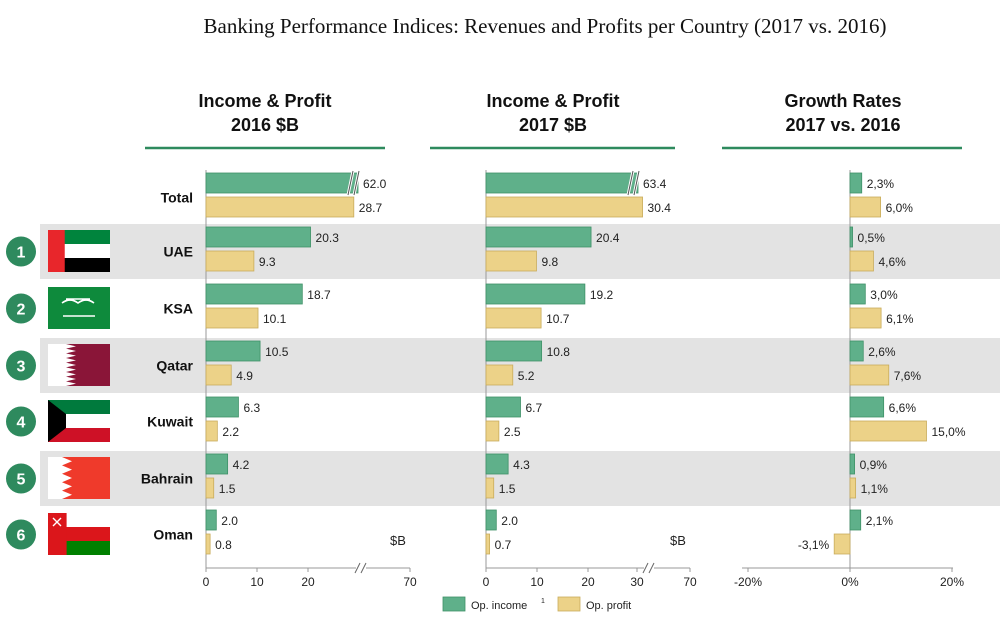 The width and height of the screenshot is (1000, 636). I want to click on rank-number: 3, so click(21, 367).